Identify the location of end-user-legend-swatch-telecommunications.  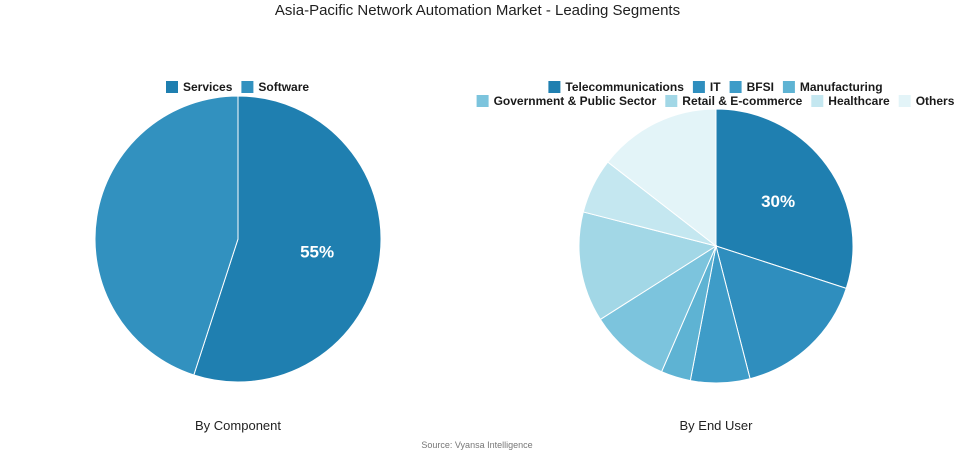
(554, 87).